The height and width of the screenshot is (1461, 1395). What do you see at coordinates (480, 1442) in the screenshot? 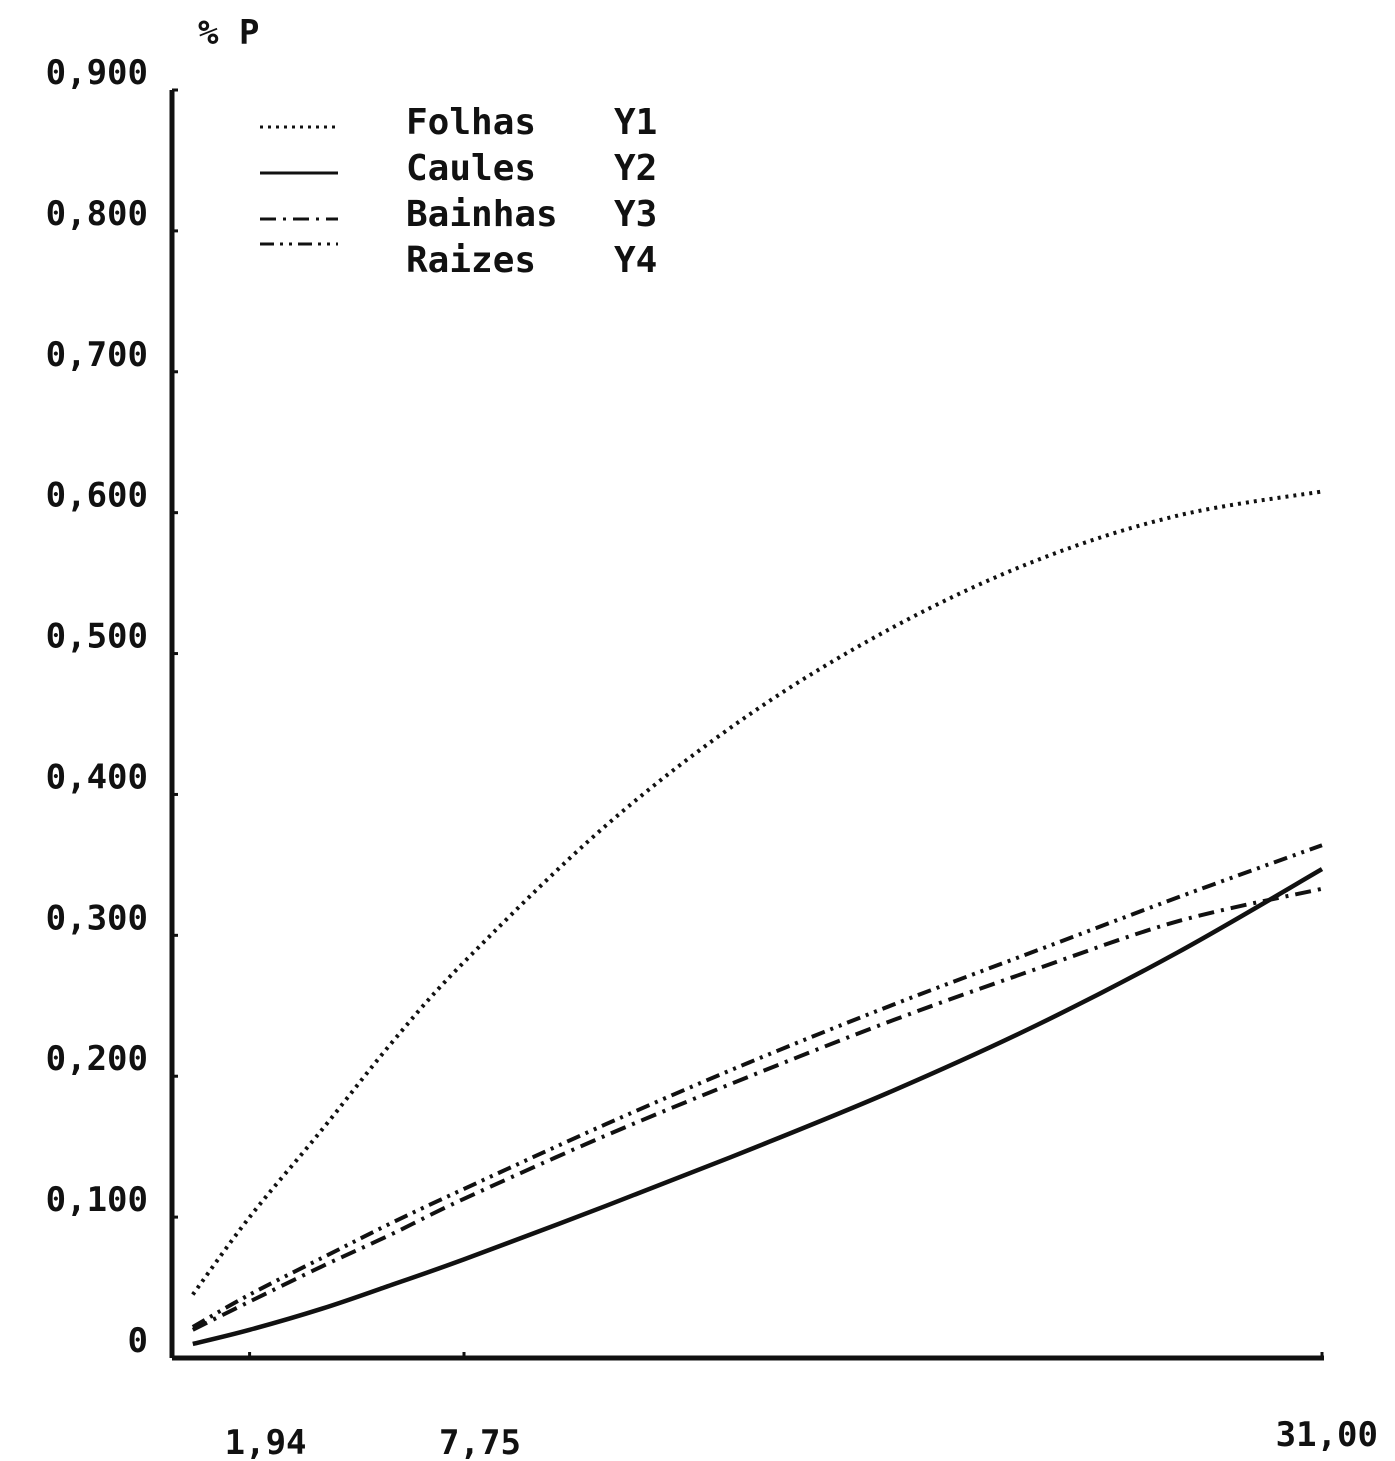
I see `x-tick-label: 7,75` at bounding box center [480, 1442].